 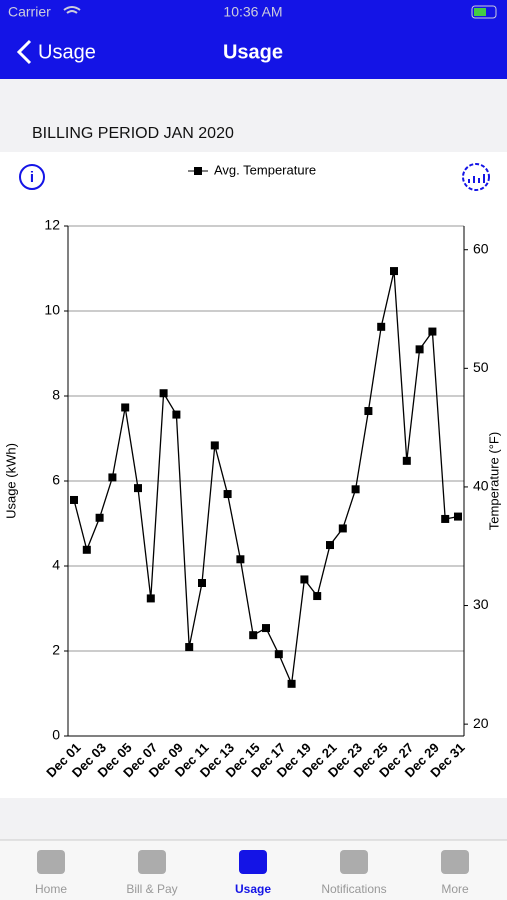 I want to click on info-icon: i, so click(x=32, y=177).